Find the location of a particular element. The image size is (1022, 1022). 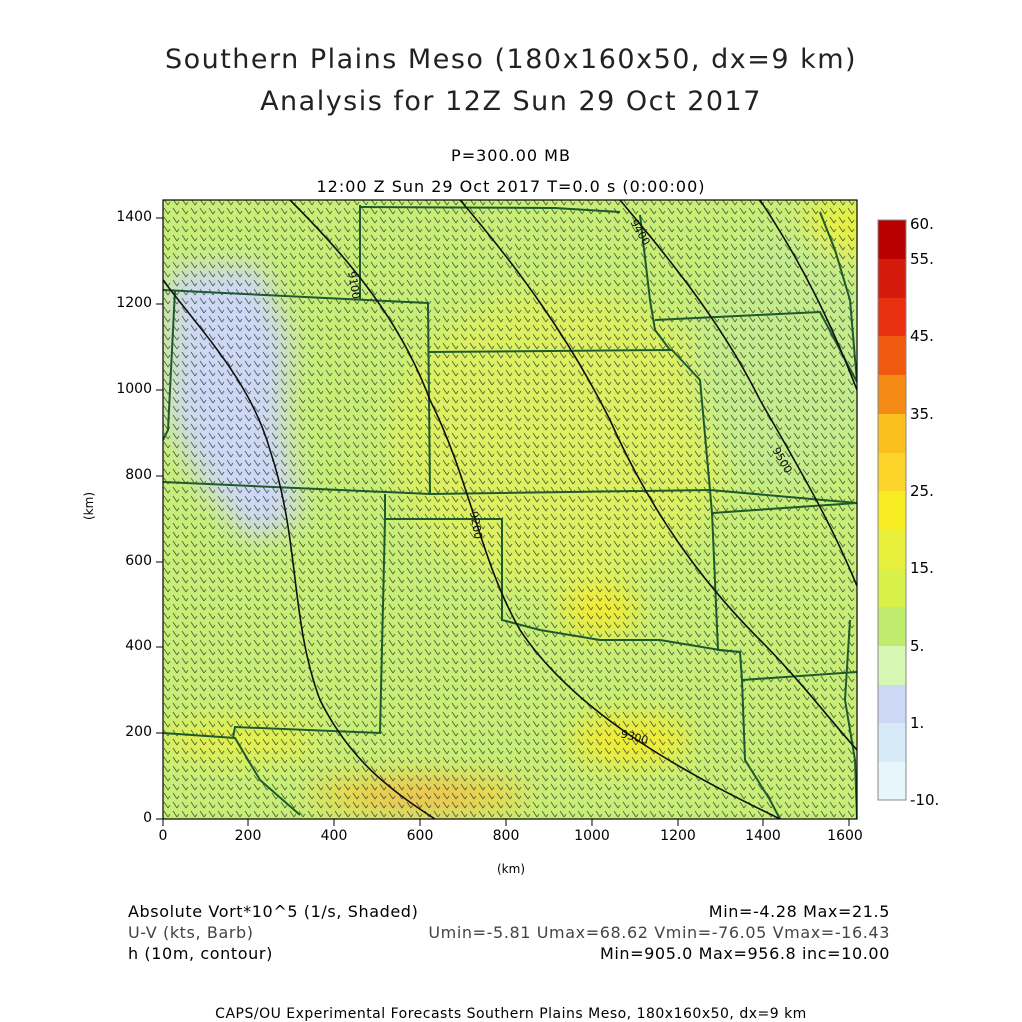

contour-label: 9100 is located at coordinates (354, 285).